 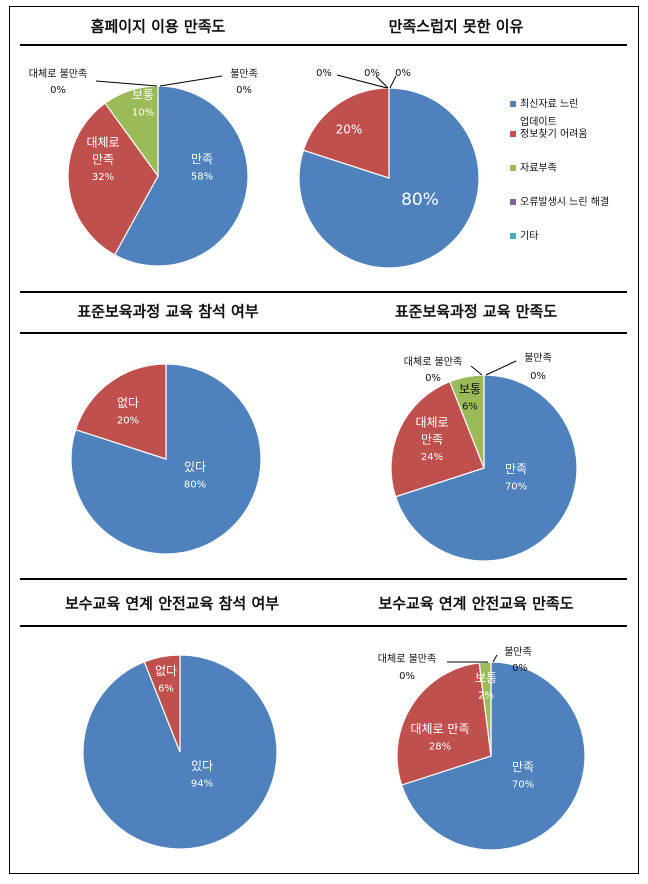 What do you see at coordinates (167, 312) in the screenshot?
I see `chart-title: 표준보육과정 교육 참석 여부` at bounding box center [167, 312].